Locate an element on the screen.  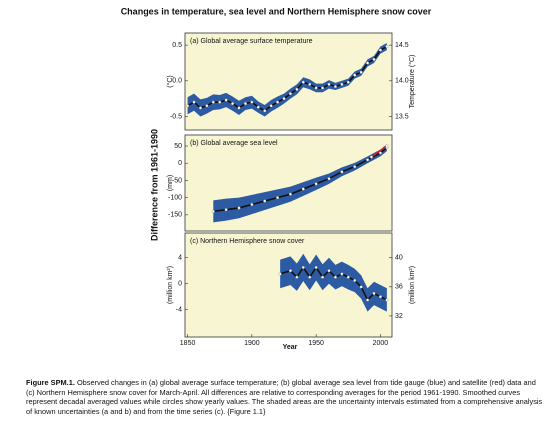
y-label: (°C) is located at coordinates (170, 81).